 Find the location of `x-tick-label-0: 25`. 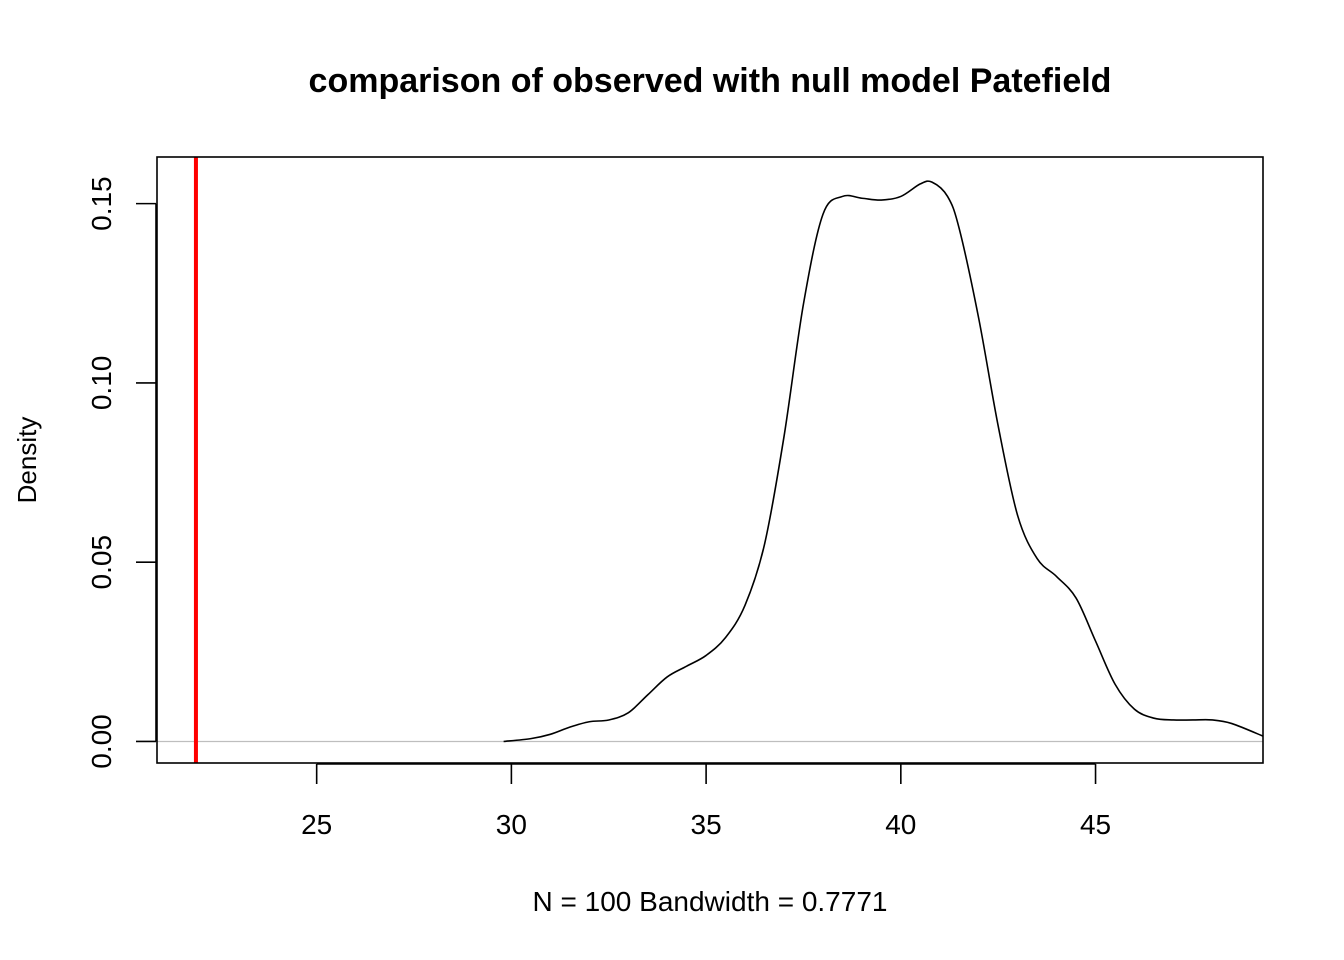

x-tick-label-0: 25 is located at coordinates (316, 824).